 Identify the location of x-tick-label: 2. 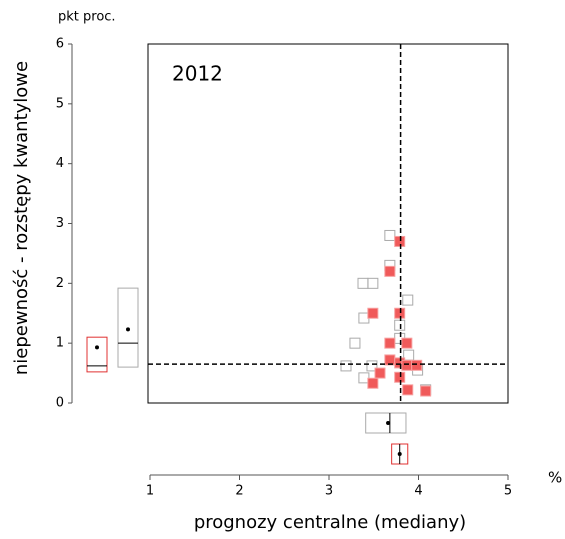
(239, 491).